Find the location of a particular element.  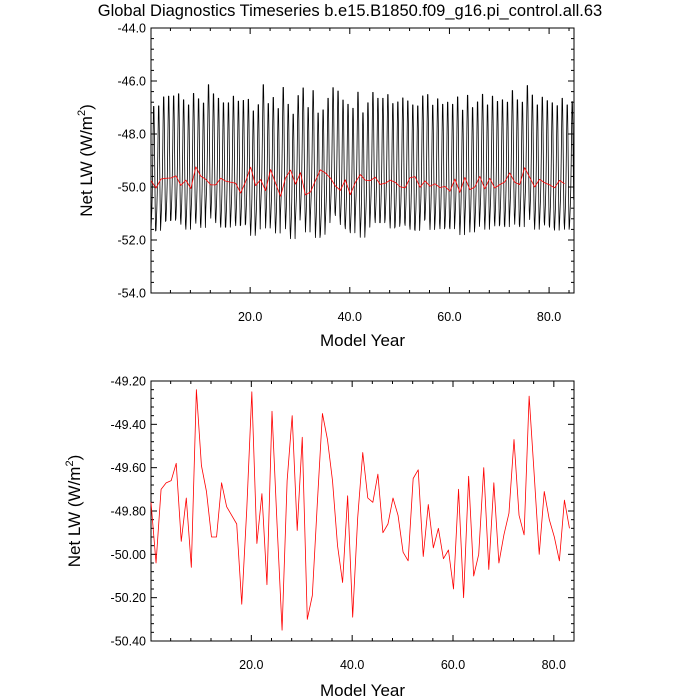

y-tick-label: -49.40 is located at coordinates (128, 425).